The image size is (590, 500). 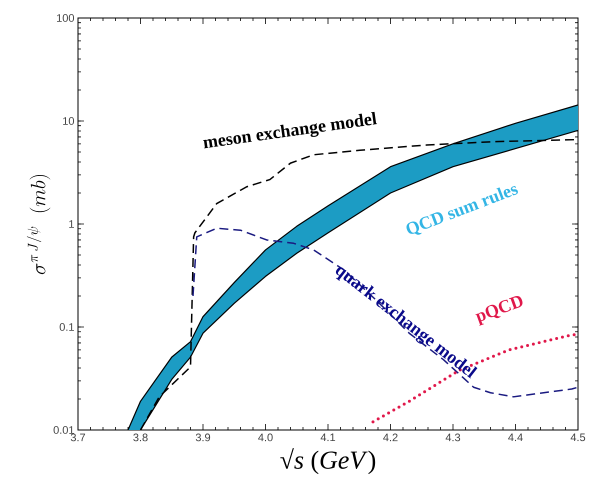 I want to click on text: pQCD, so click(x=498, y=311).